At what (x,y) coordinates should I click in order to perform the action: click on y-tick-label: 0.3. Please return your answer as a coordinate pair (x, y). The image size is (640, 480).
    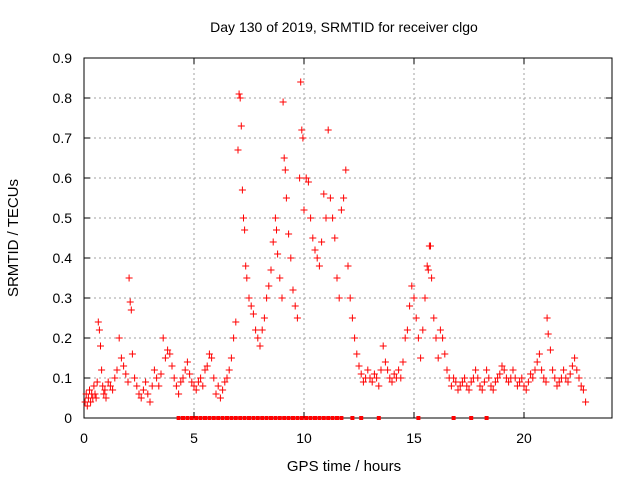
    Looking at the image, I should click on (63, 298).